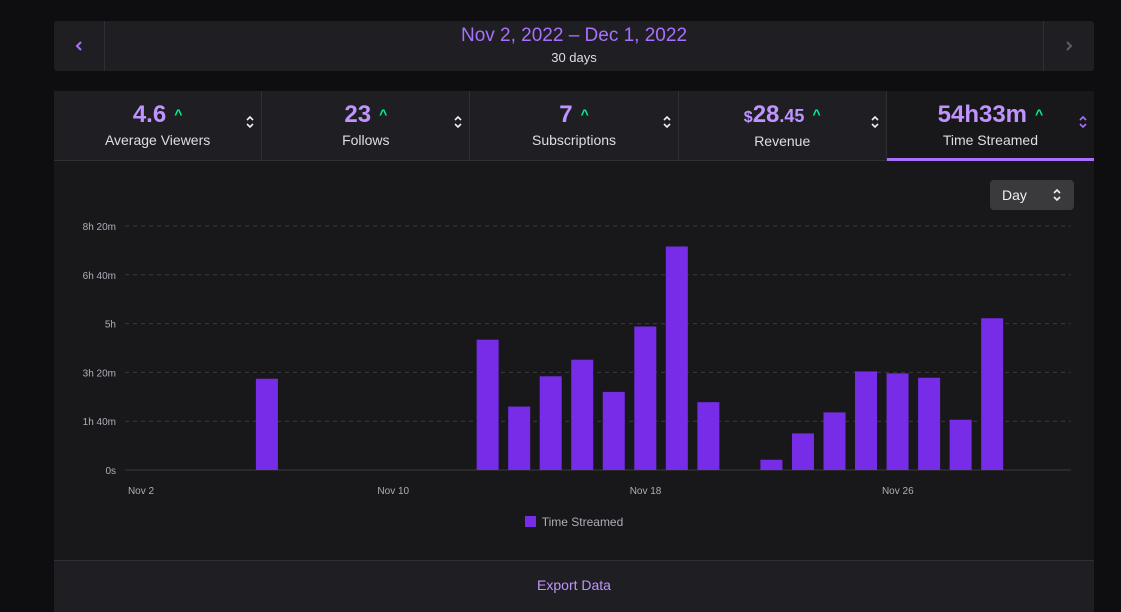  What do you see at coordinates (99, 227) in the screenshot?
I see `y-tick-label: 8h 20m` at bounding box center [99, 227].